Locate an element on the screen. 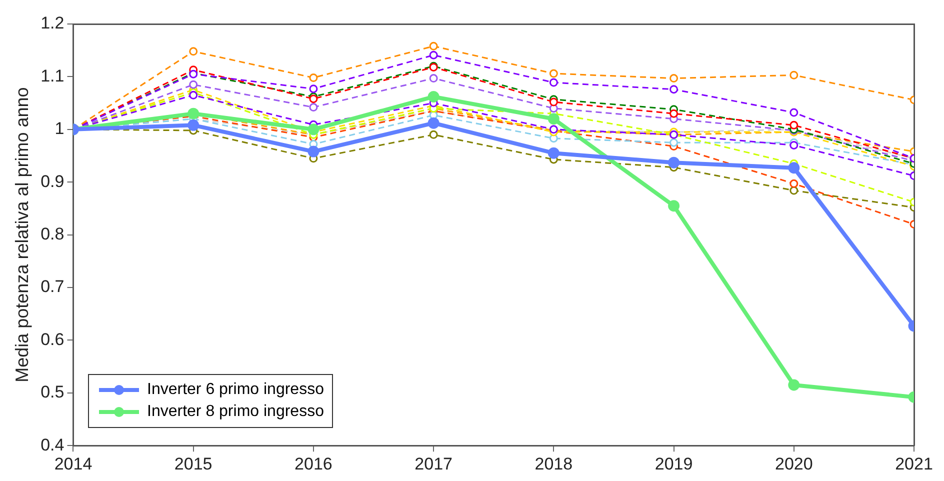 The width and height of the screenshot is (944, 481). x-tick-label: 2021 is located at coordinates (914, 464).